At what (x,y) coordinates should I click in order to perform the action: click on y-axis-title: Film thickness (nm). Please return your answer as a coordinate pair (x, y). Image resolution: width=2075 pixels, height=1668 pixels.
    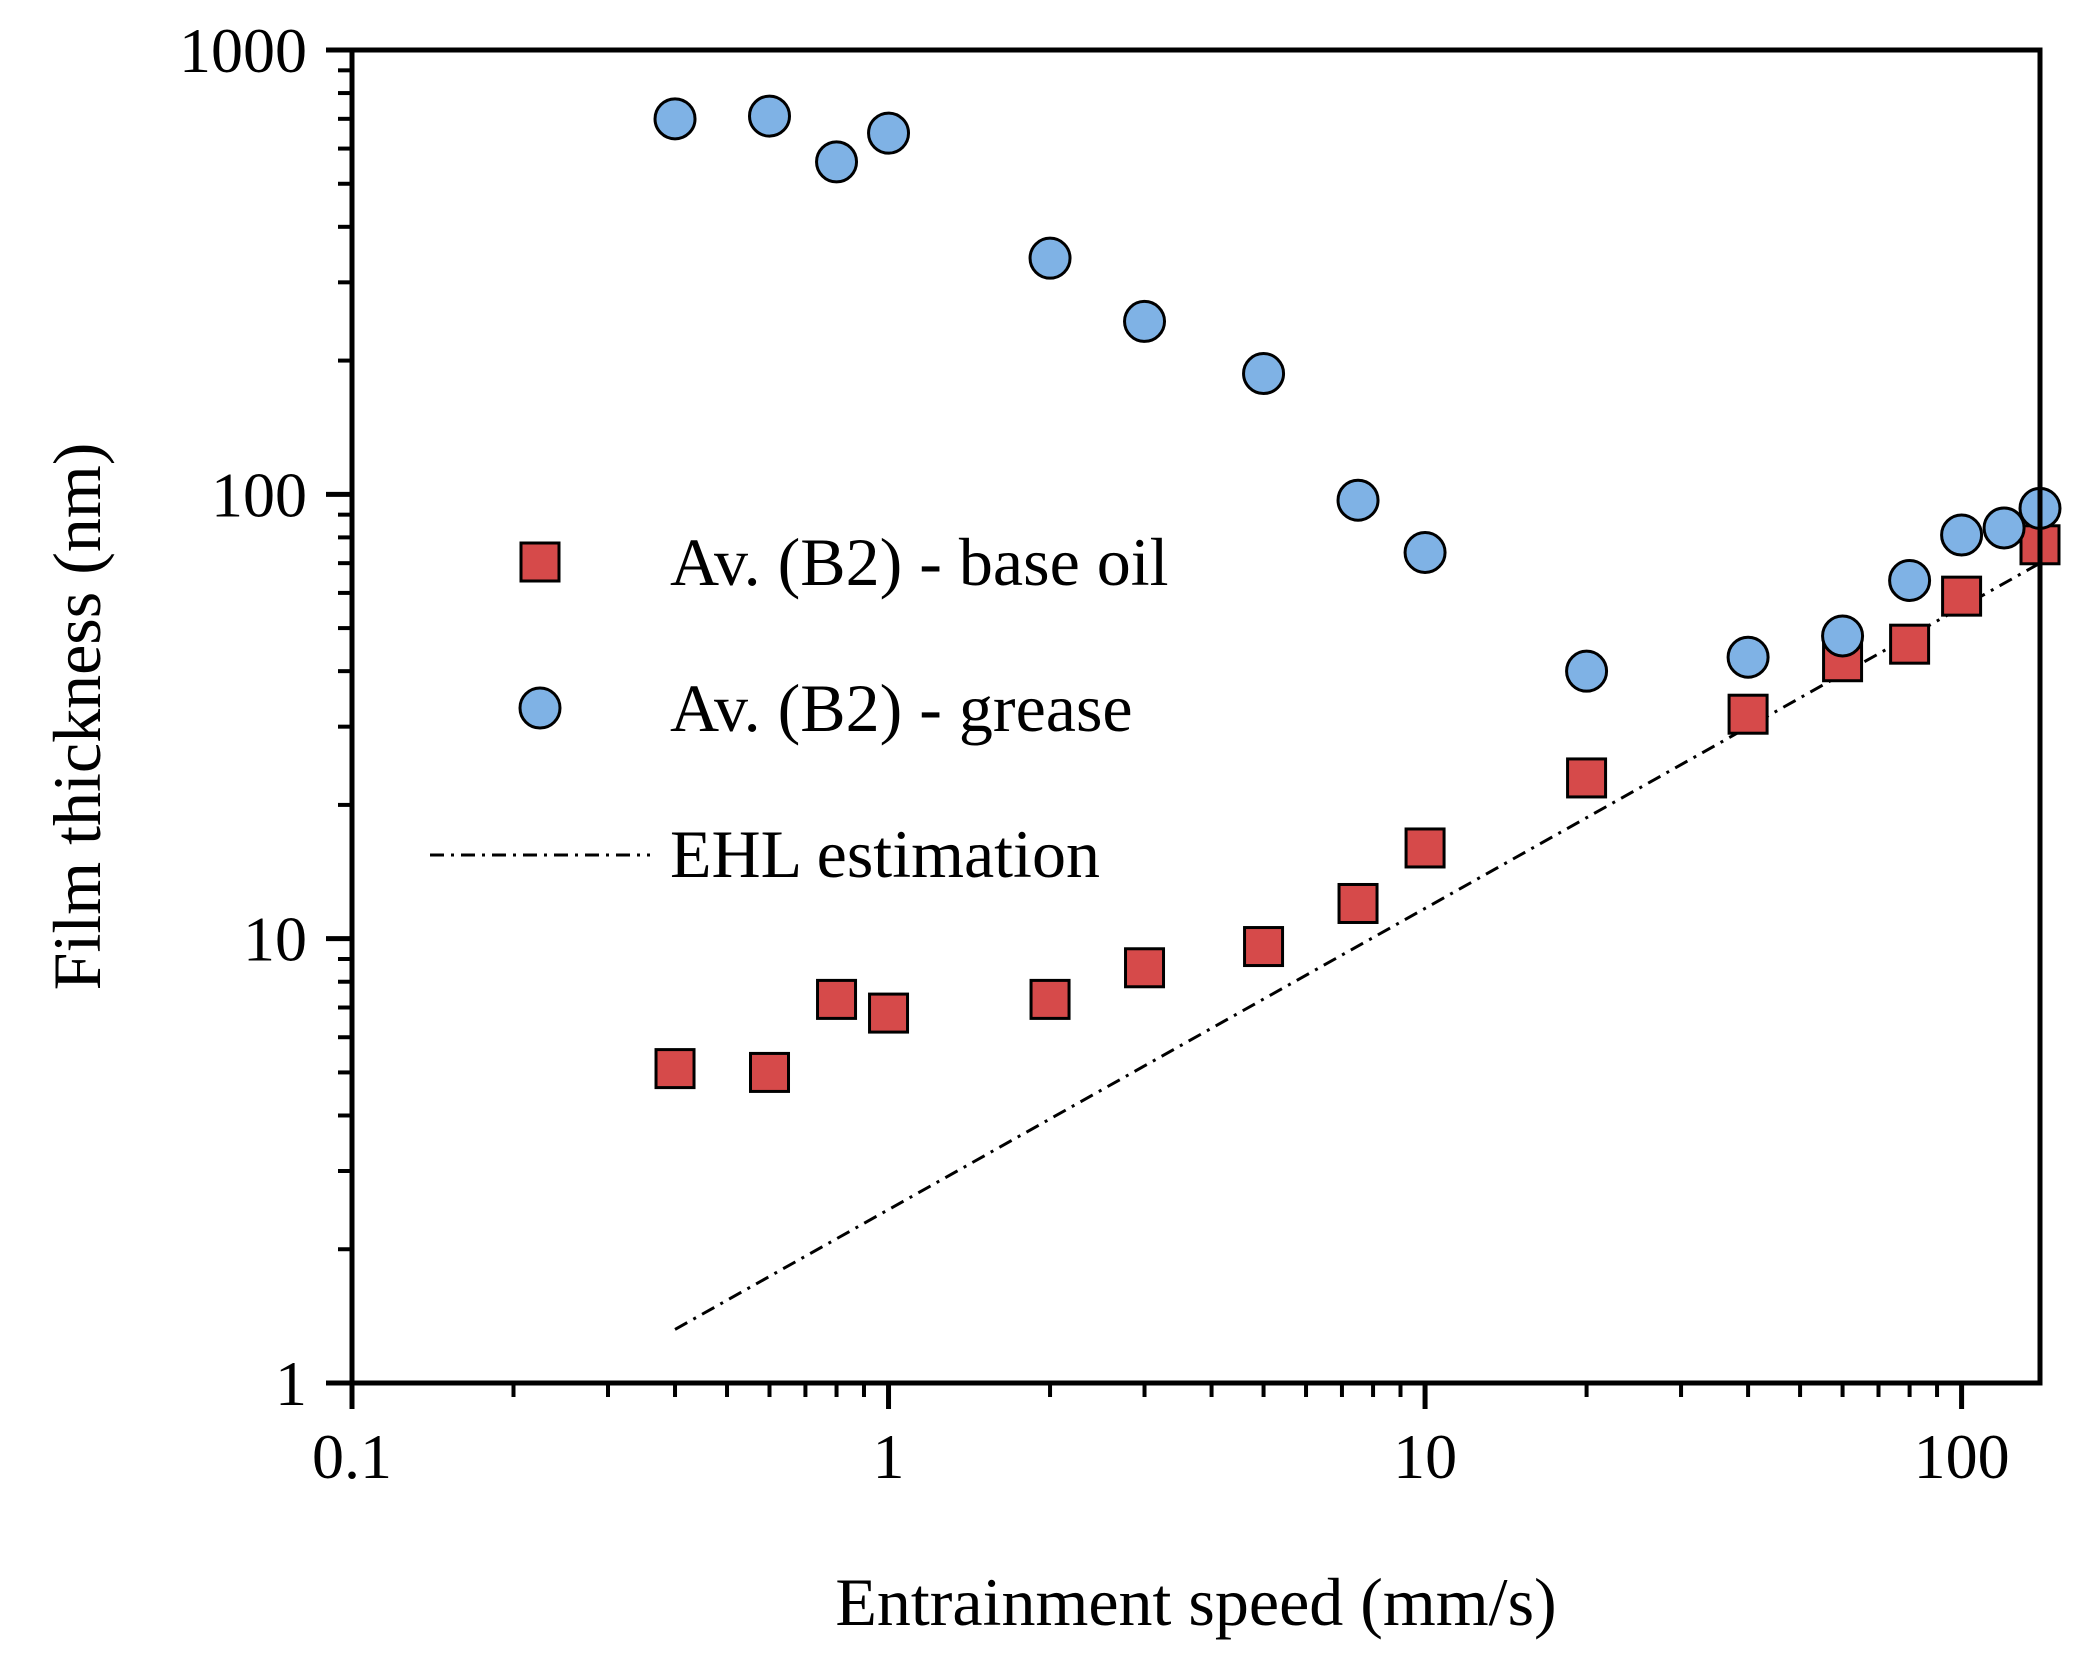
    Looking at the image, I should click on (77, 717).